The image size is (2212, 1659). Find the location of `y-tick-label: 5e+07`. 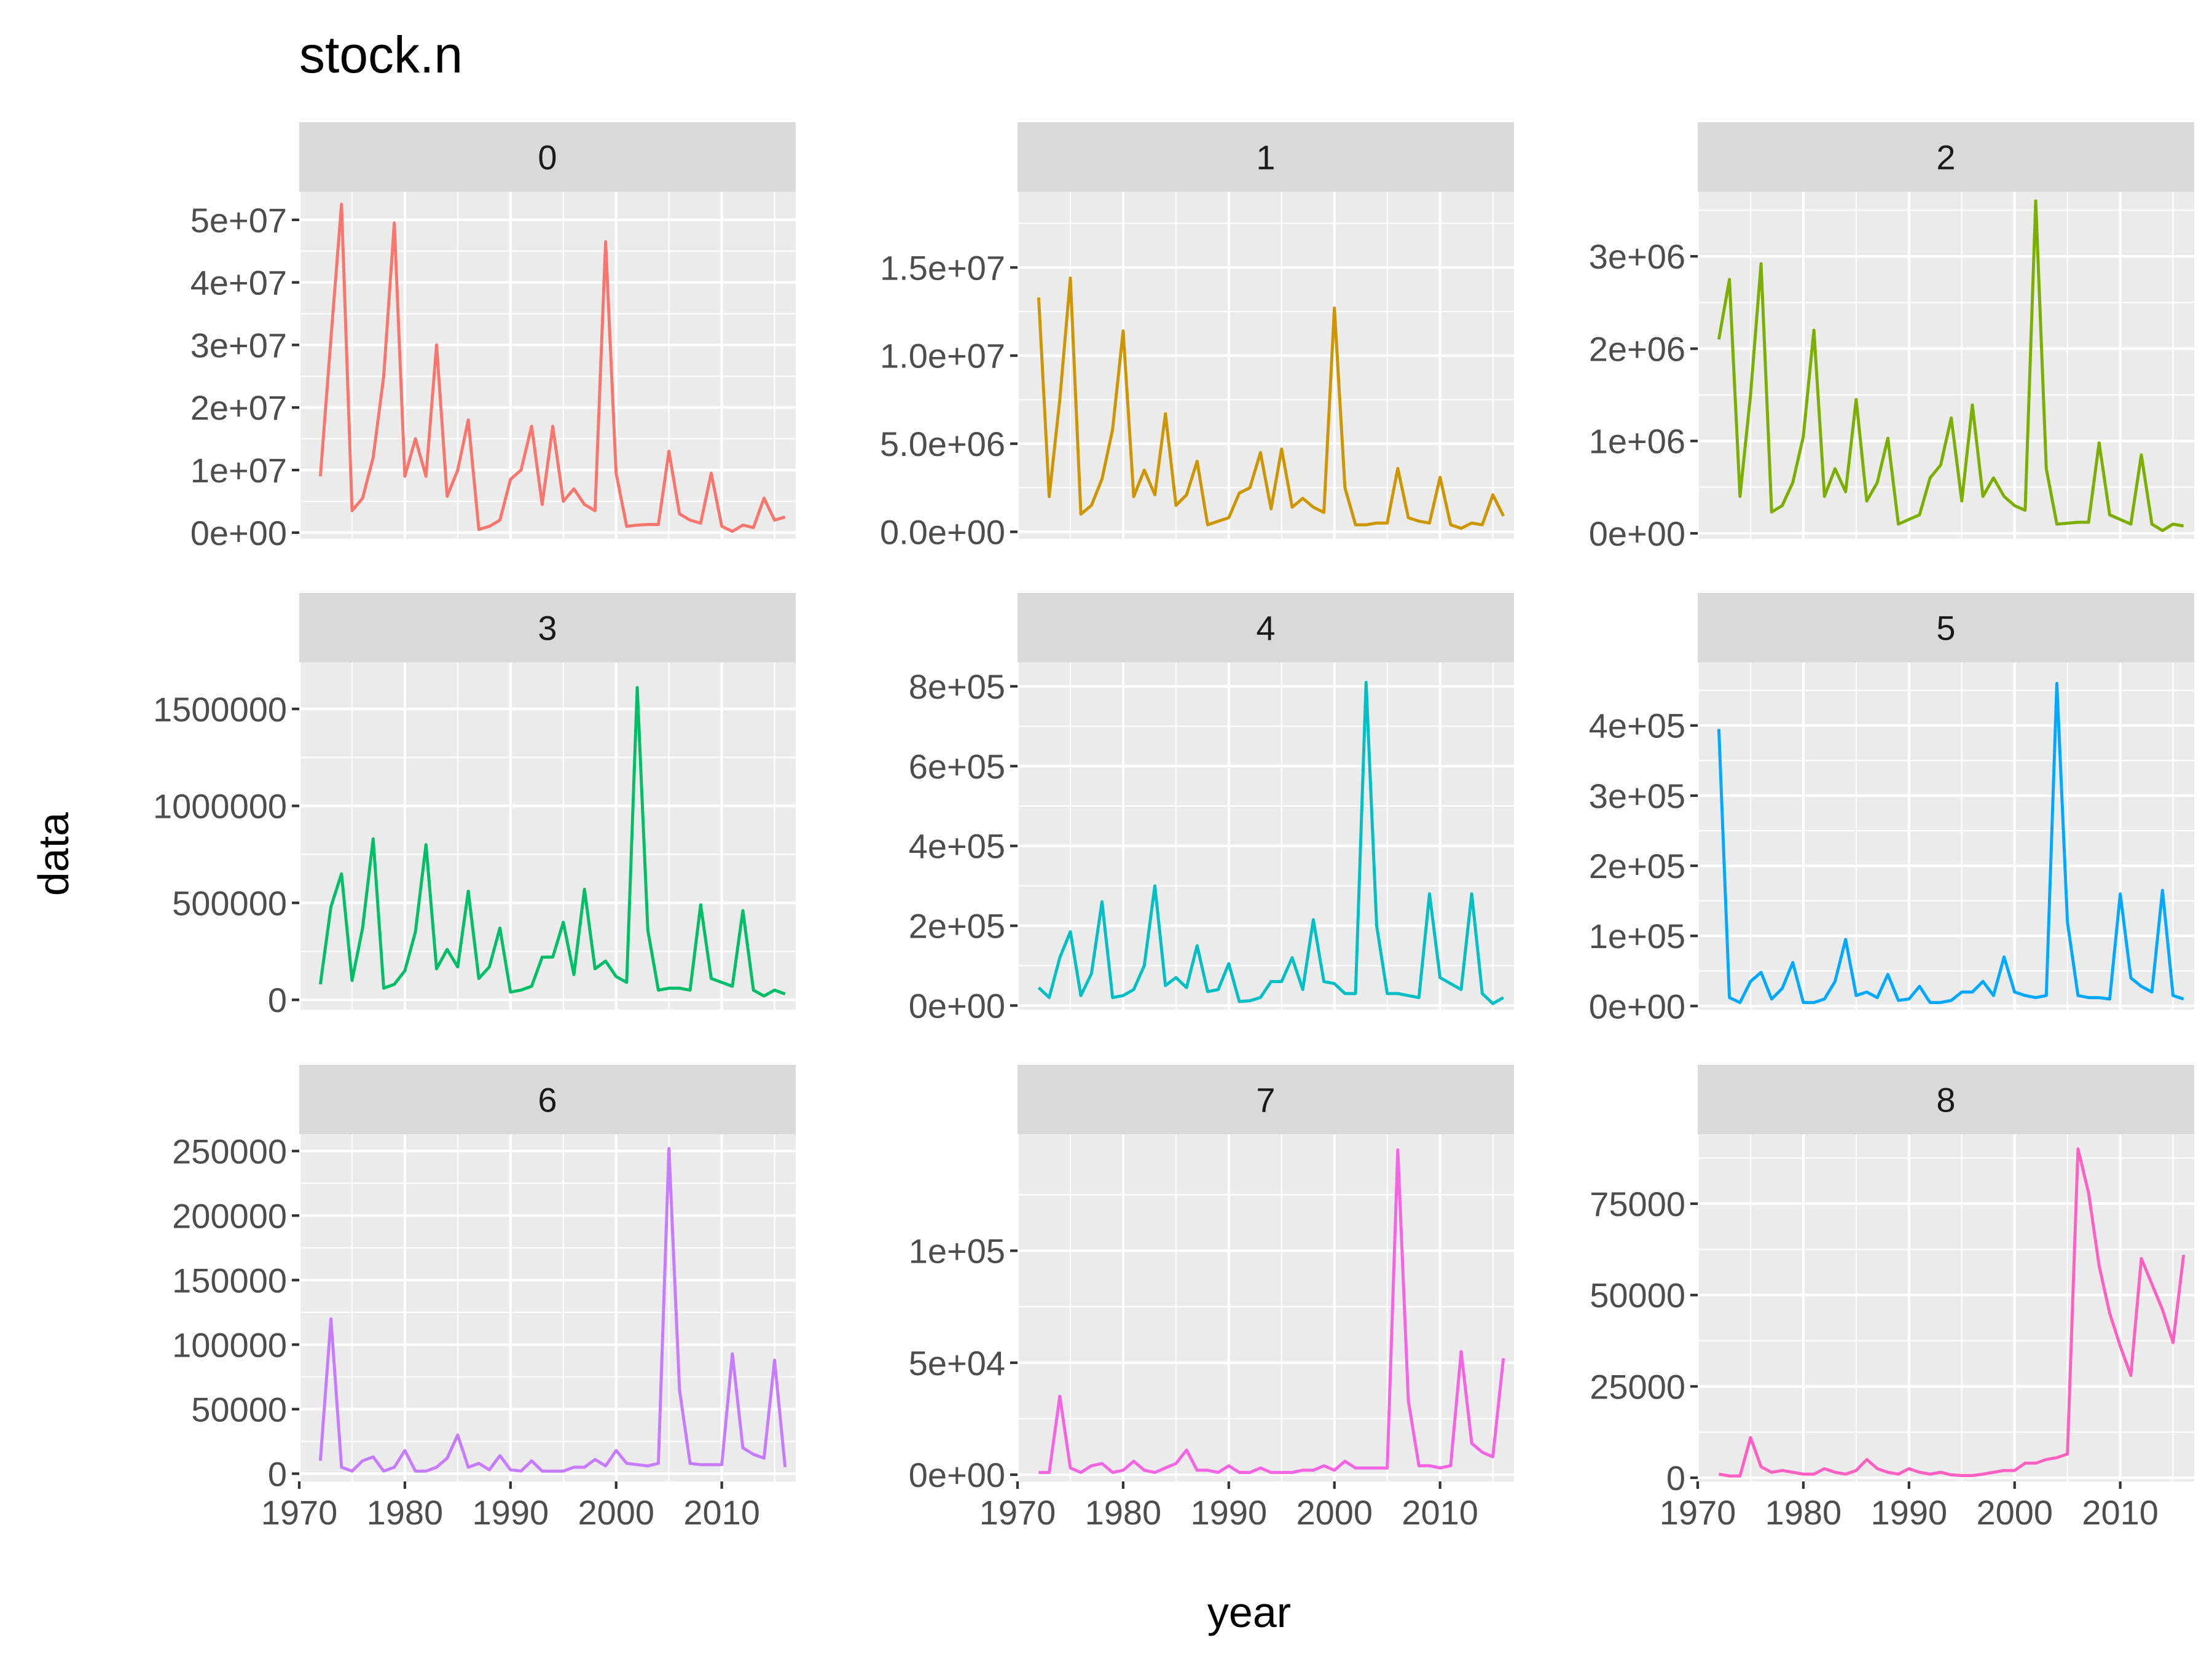

y-tick-label: 5e+07 is located at coordinates (238, 220).